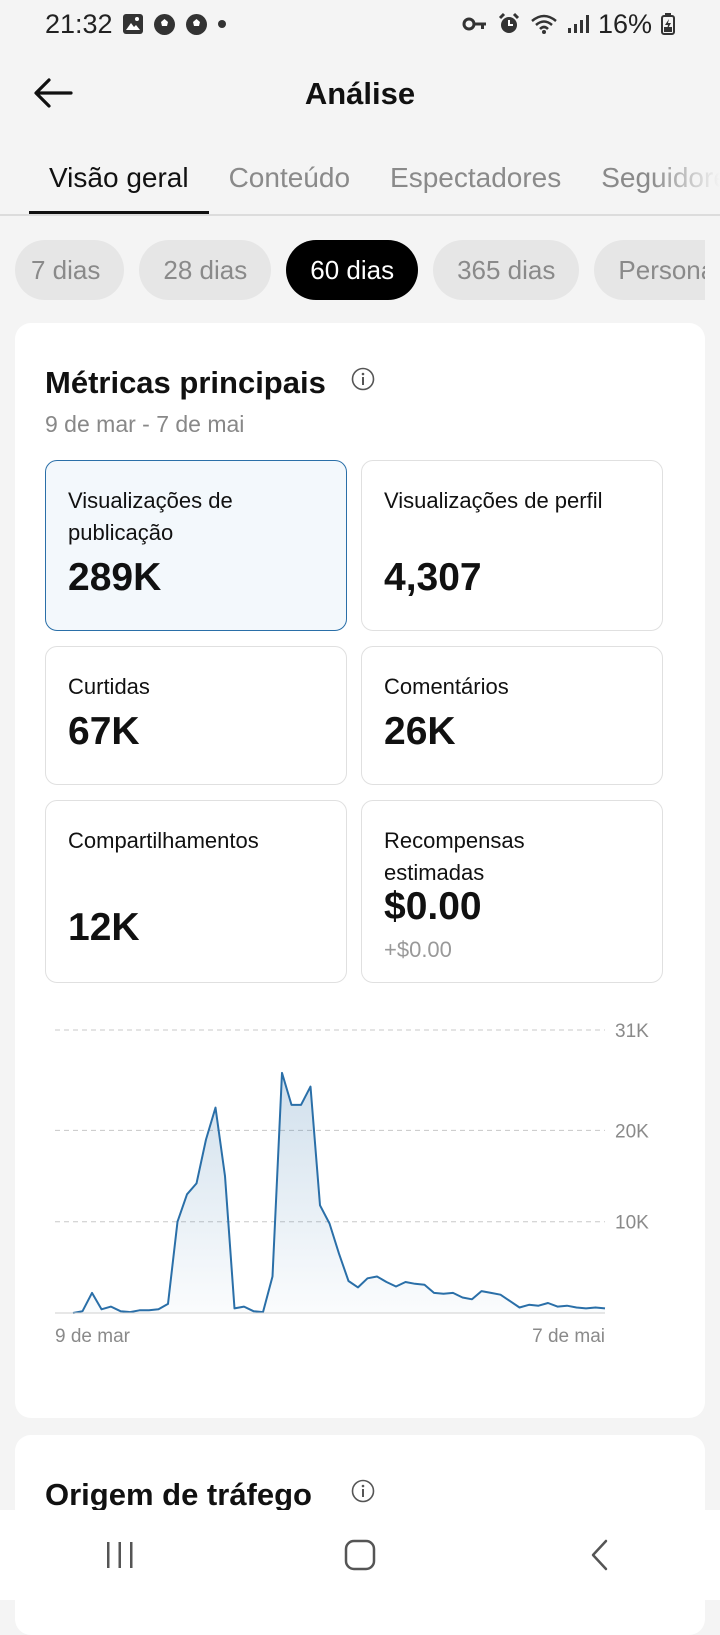 The width and height of the screenshot is (720, 1635). What do you see at coordinates (685, 176) in the screenshot?
I see `tabs-fade-overlay` at bounding box center [685, 176].